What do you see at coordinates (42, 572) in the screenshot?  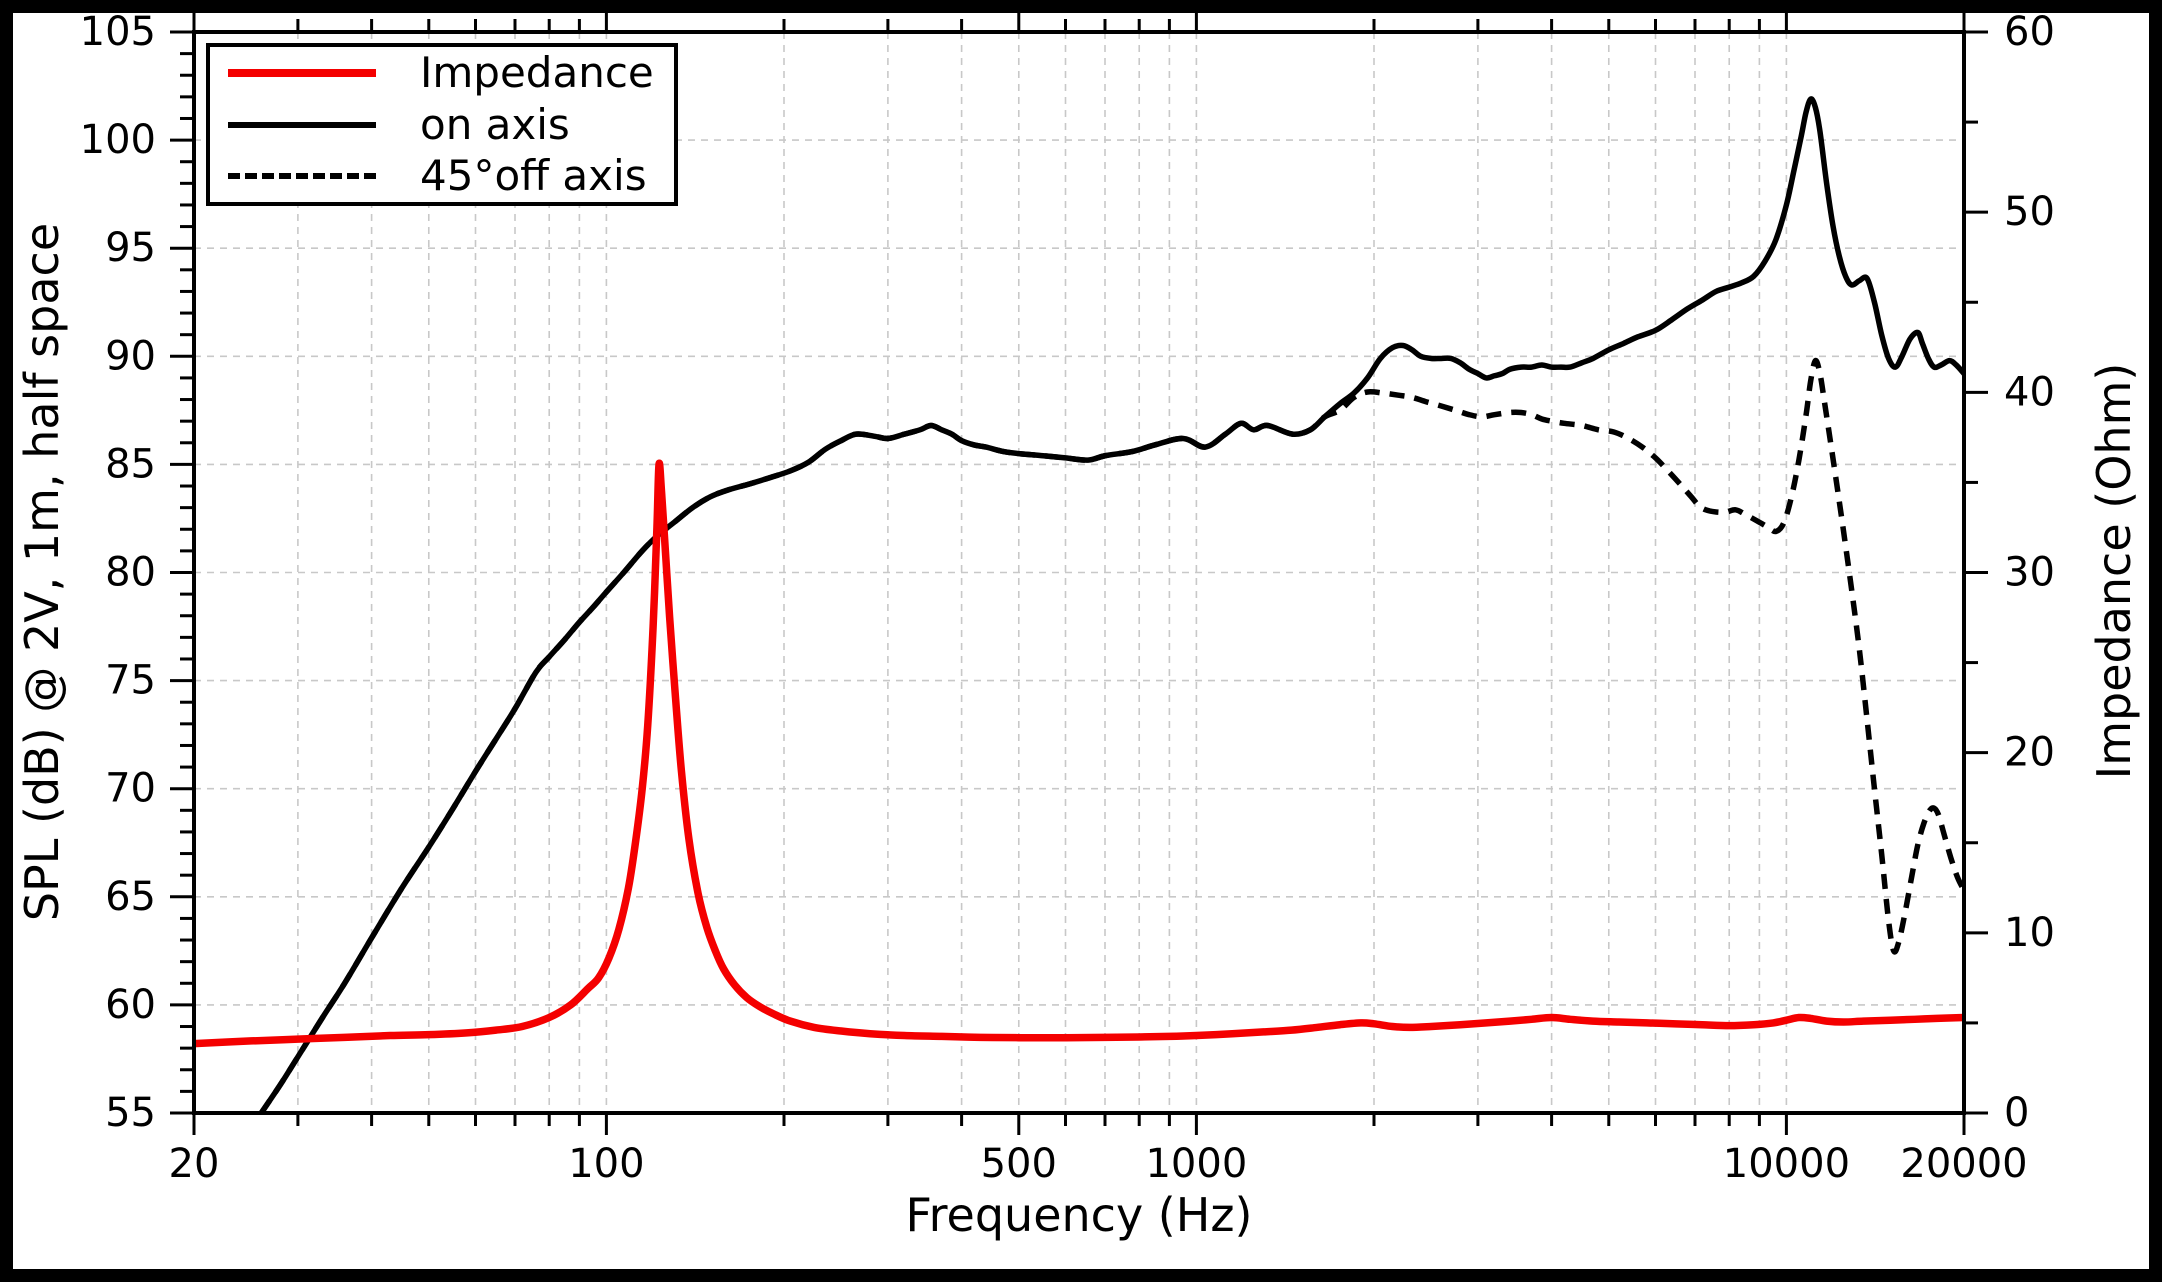 I see `left-y-axis-title: SPL (dB) @ 2V, 1m, half space` at bounding box center [42, 572].